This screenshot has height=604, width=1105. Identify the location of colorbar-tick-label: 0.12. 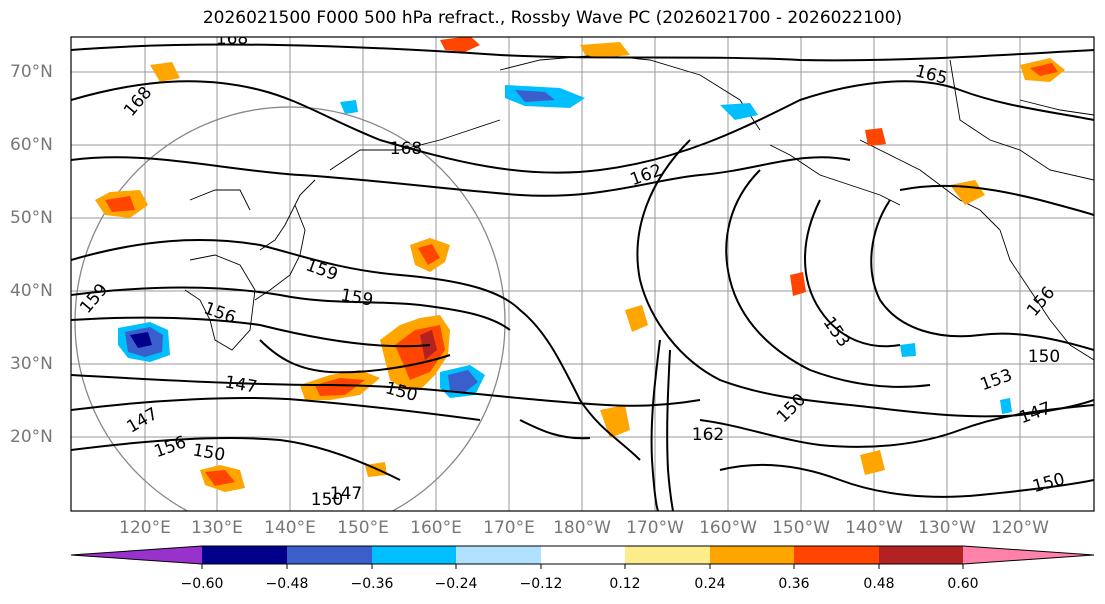
(625, 584).